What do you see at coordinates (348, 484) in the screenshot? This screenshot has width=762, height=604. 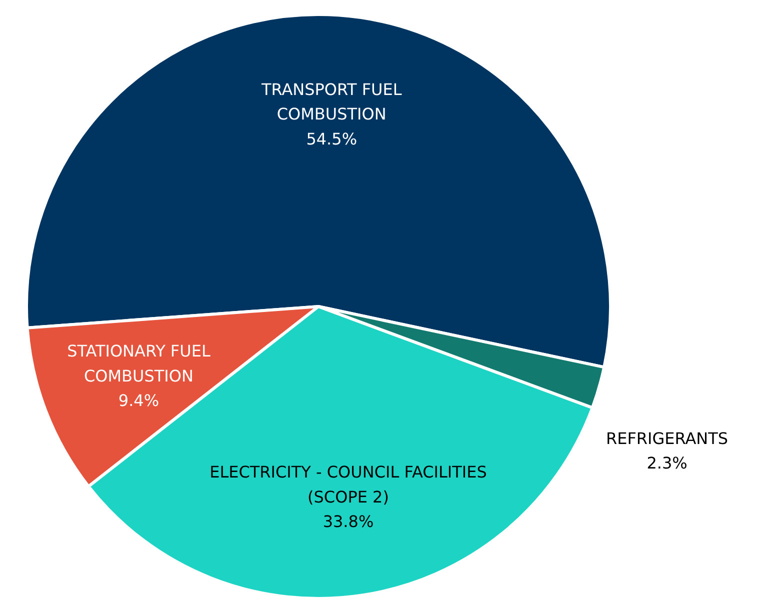 I see `slice-label: ELECTRICITY - COUNCIL FACILITIES (SCOPE 2)` at bounding box center [348, 484].